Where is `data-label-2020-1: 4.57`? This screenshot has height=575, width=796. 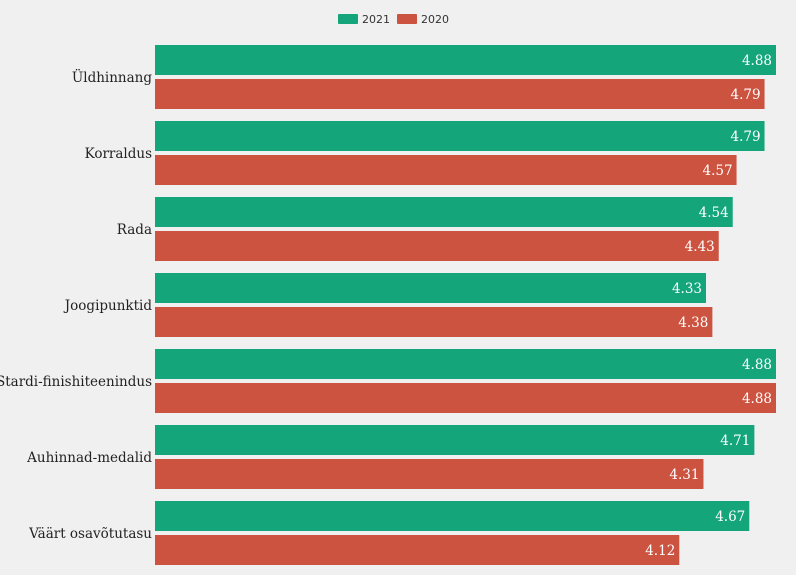 data-label-2020-1: 4.57 is located at coordinates (717, 171).